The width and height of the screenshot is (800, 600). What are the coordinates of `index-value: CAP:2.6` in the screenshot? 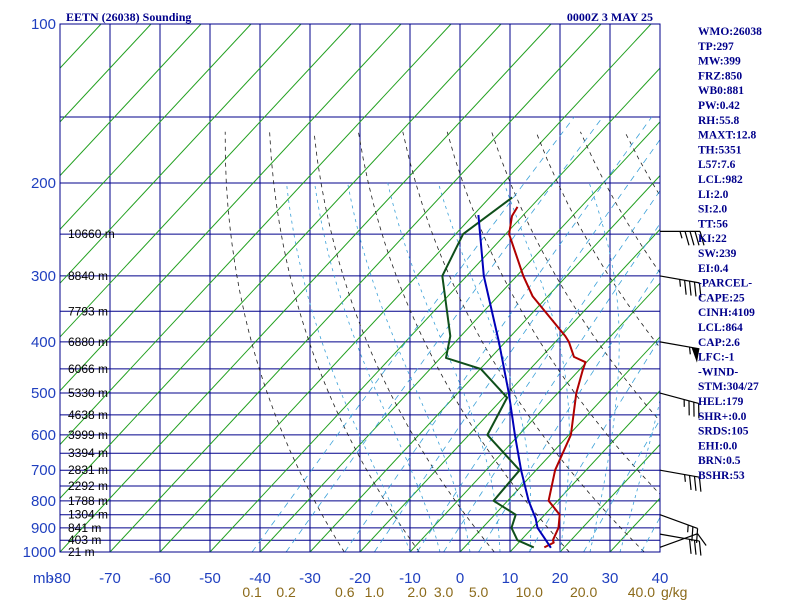 It's located at (719, 343).